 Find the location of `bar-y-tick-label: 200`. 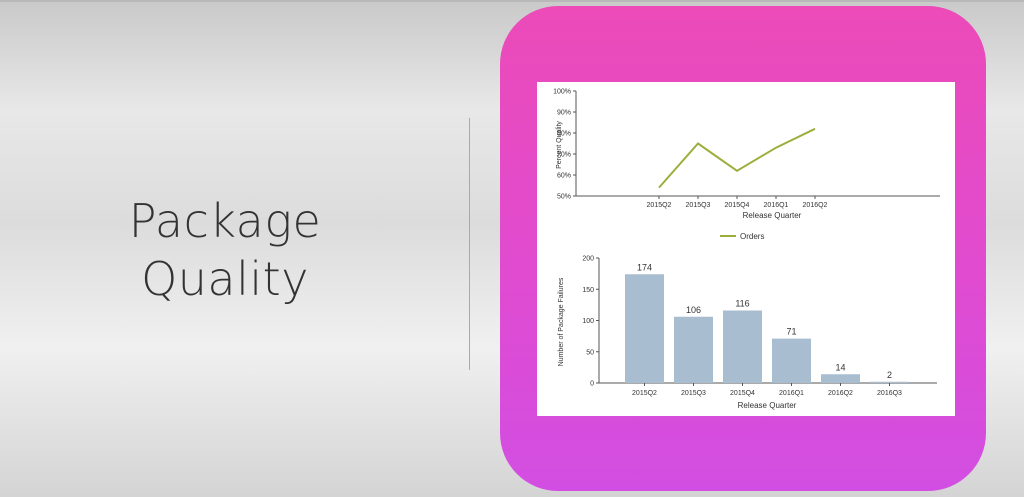

bar-y-tick-label: 200 is located at coordinates (588, 259).